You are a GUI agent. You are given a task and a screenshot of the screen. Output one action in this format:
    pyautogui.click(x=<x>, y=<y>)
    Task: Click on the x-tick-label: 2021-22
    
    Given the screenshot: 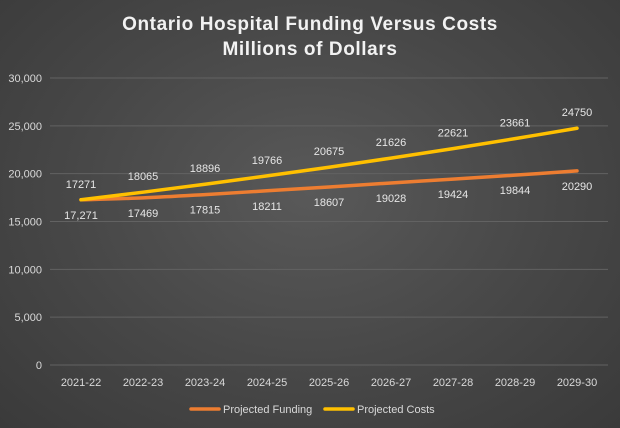 What is the action you would take?
    pyautogui.click(x=81, y=383)
    